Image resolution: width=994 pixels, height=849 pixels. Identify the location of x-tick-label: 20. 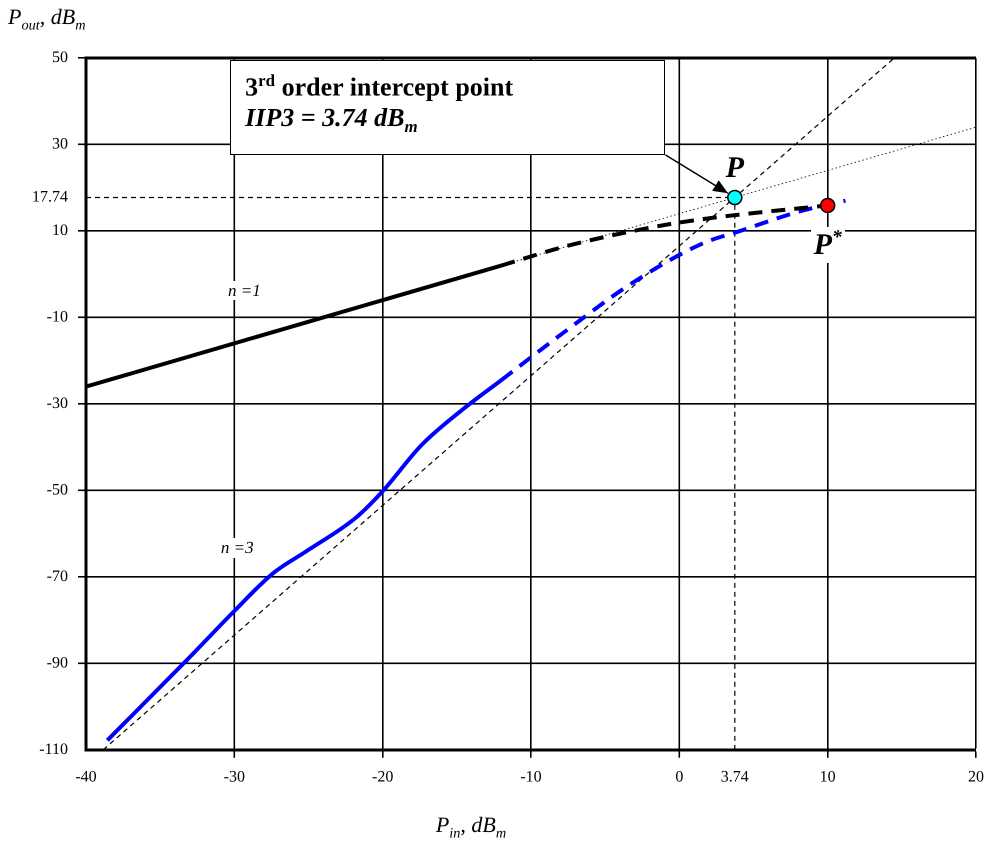
(976, 777).